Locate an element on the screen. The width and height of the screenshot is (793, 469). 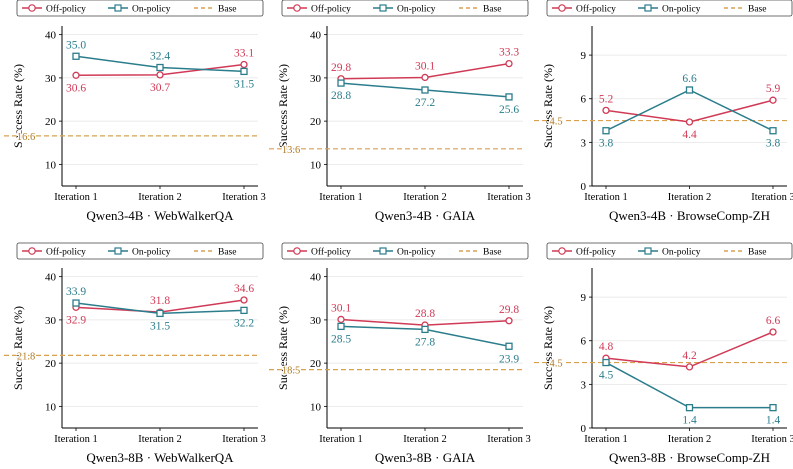
chart-title: Qwen3-8B · WebWalkerQA is located at coordinates (160, 457).